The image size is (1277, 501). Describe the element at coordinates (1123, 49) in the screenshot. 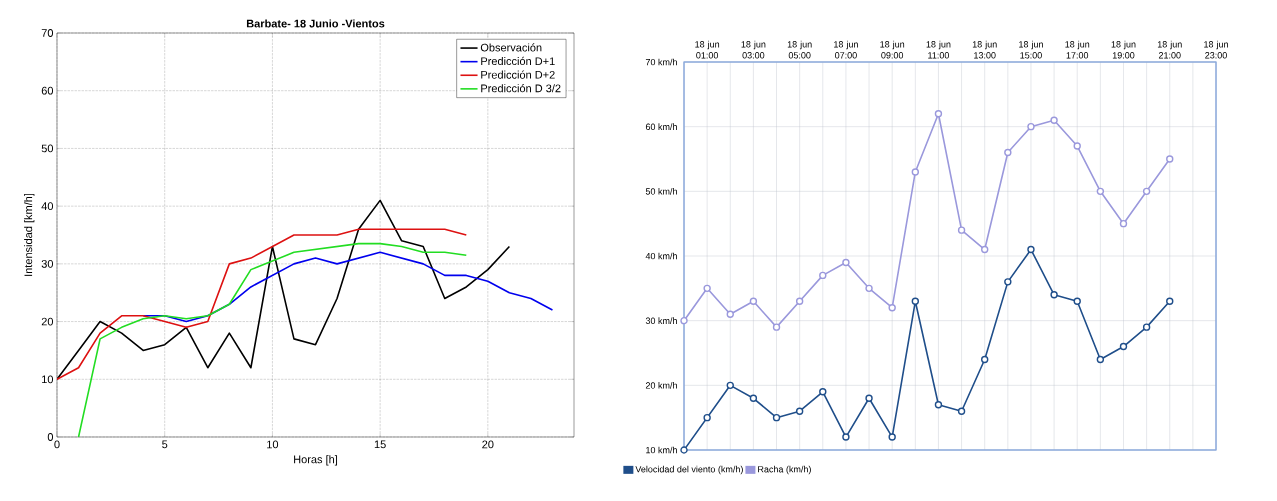

I see `x-tick-label: 18 jun 19:00` at that location.